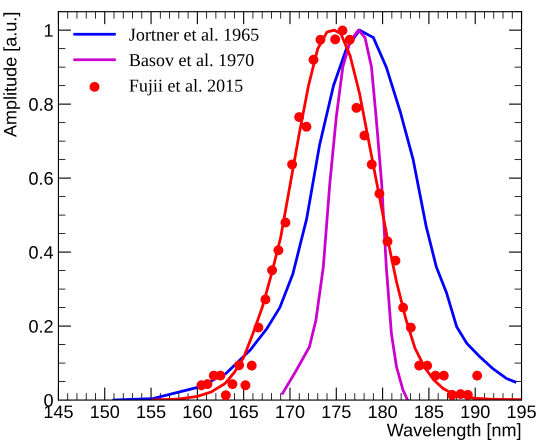 This screenshot has width=541, height=448. Describe the element at coordinates (194, 34) in the screenshot. I see `legend-label: Jortner et al. 1965` at that location.